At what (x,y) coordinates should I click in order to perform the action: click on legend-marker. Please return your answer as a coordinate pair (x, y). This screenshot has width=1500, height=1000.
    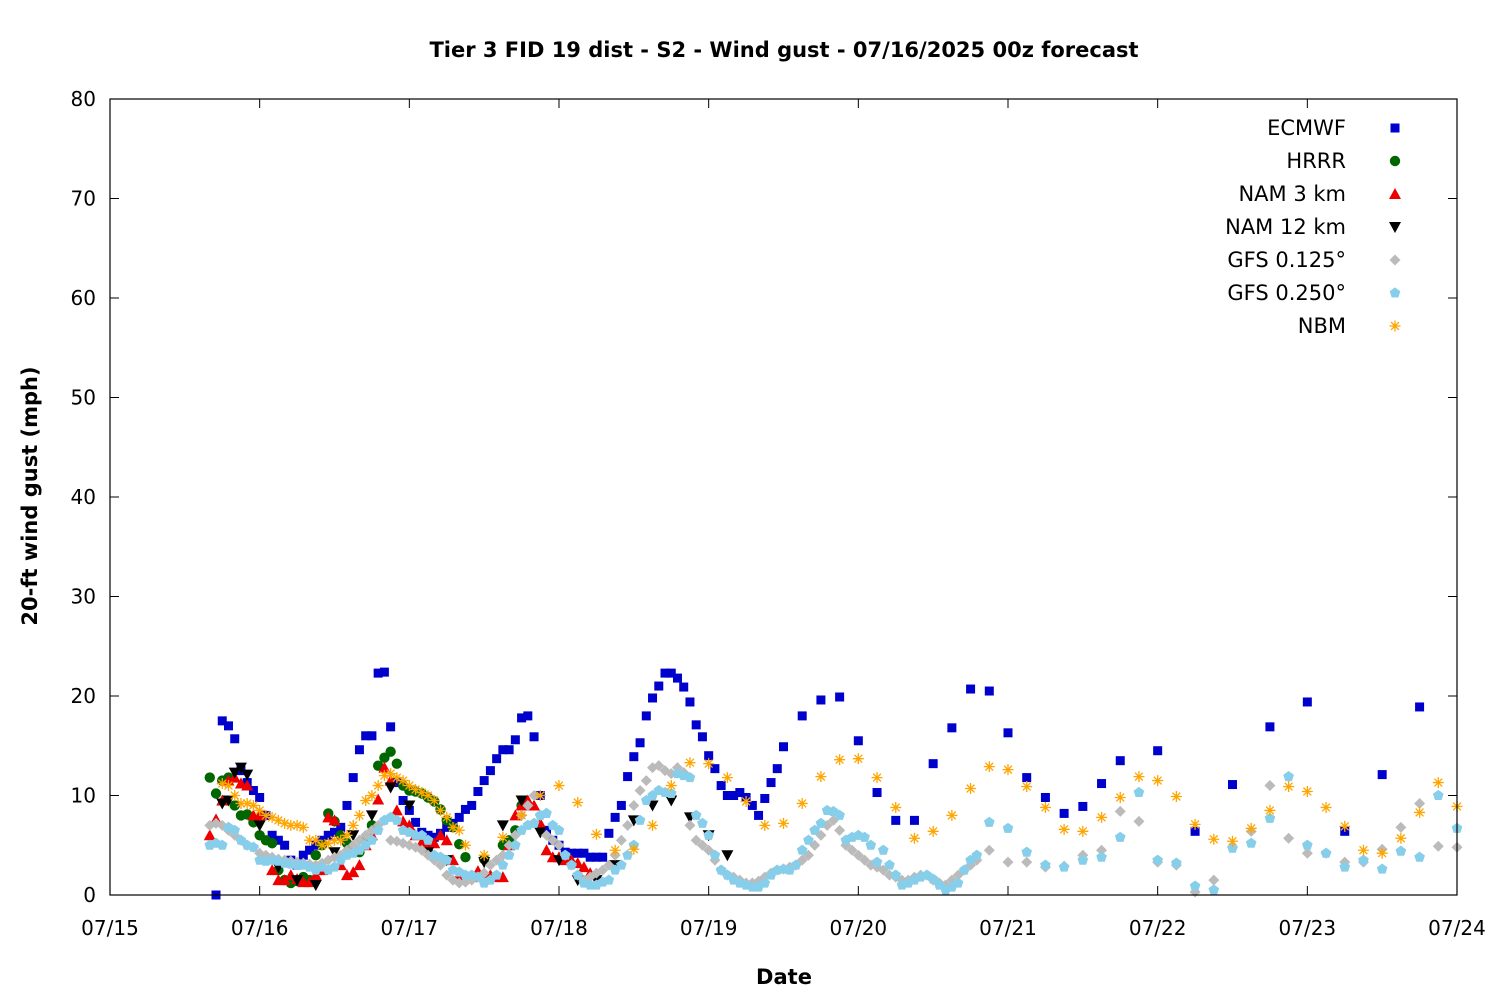
    Looking at the image, I should click on (1395, 326).